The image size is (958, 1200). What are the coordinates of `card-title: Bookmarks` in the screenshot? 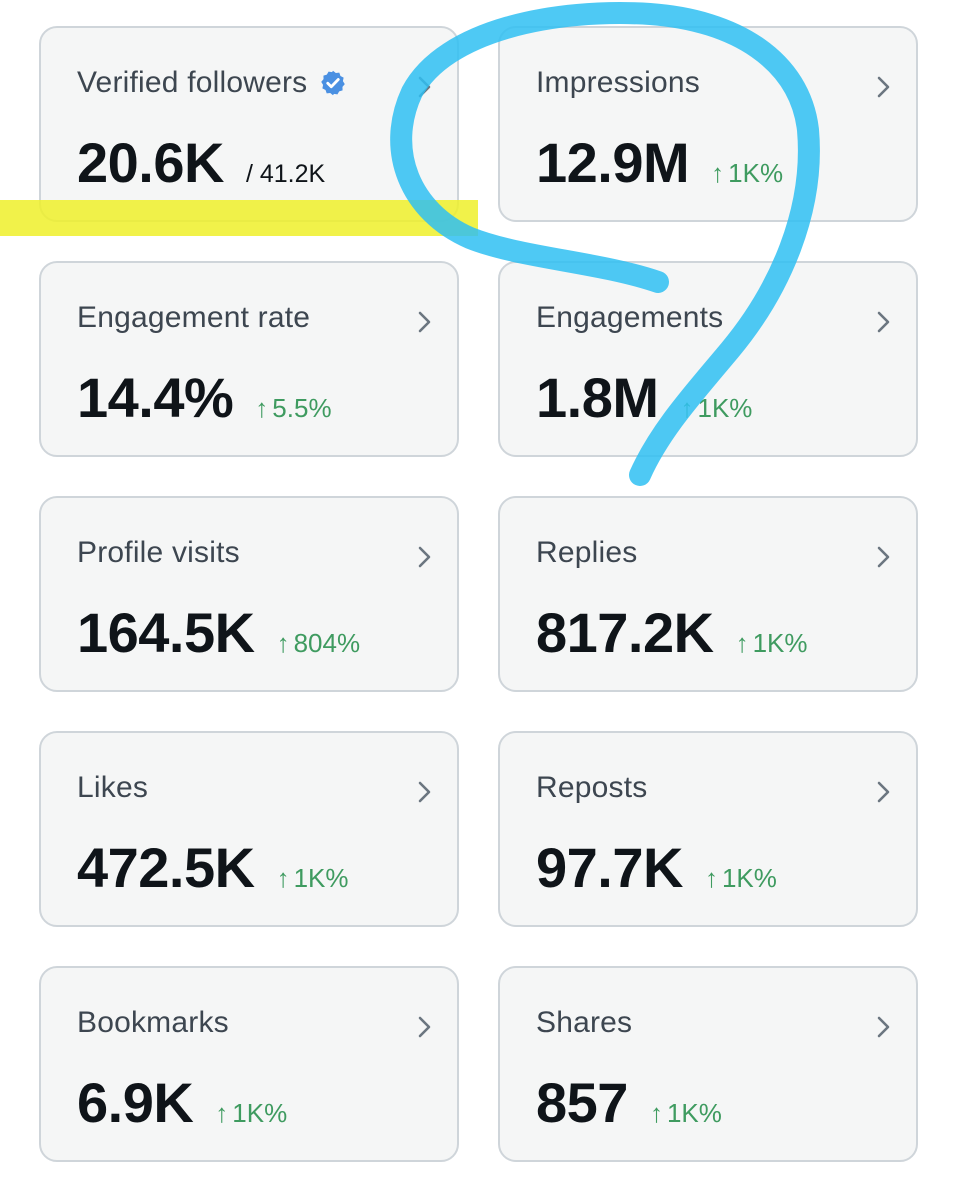 It's located at (153, 1022).